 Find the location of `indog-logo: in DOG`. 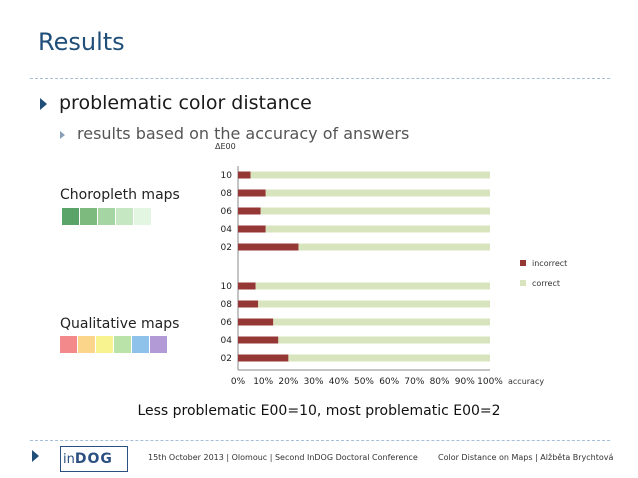

indog-logo: in DOG is located at coordinates (94, 459).